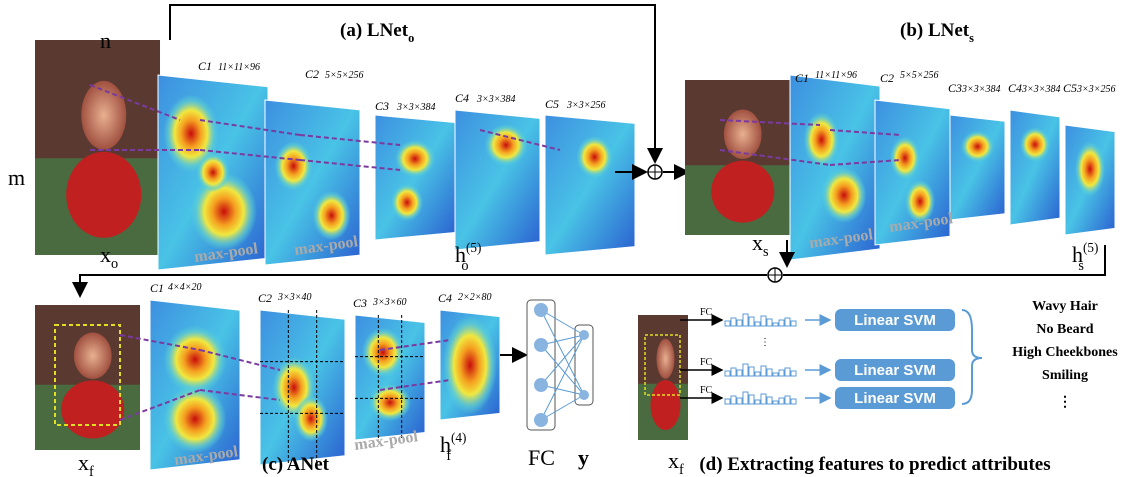 The image size is (1129, 477). I want to click on sum-sign, so click(775, 275).